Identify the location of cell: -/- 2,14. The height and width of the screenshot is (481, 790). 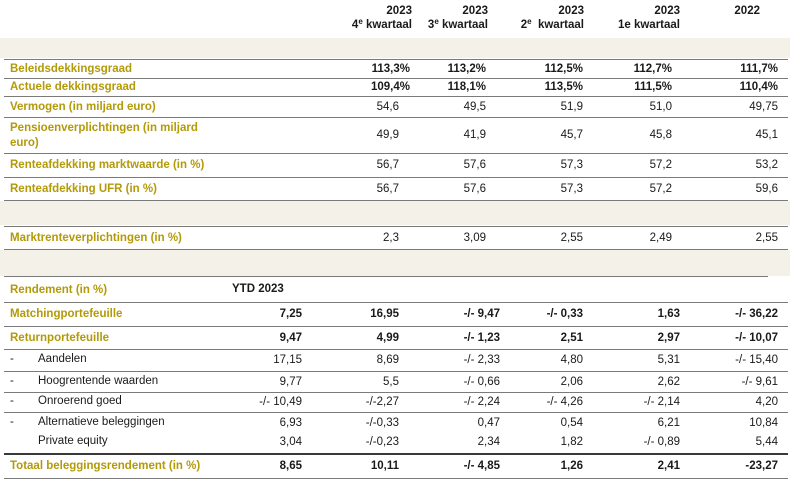
(661, 402).